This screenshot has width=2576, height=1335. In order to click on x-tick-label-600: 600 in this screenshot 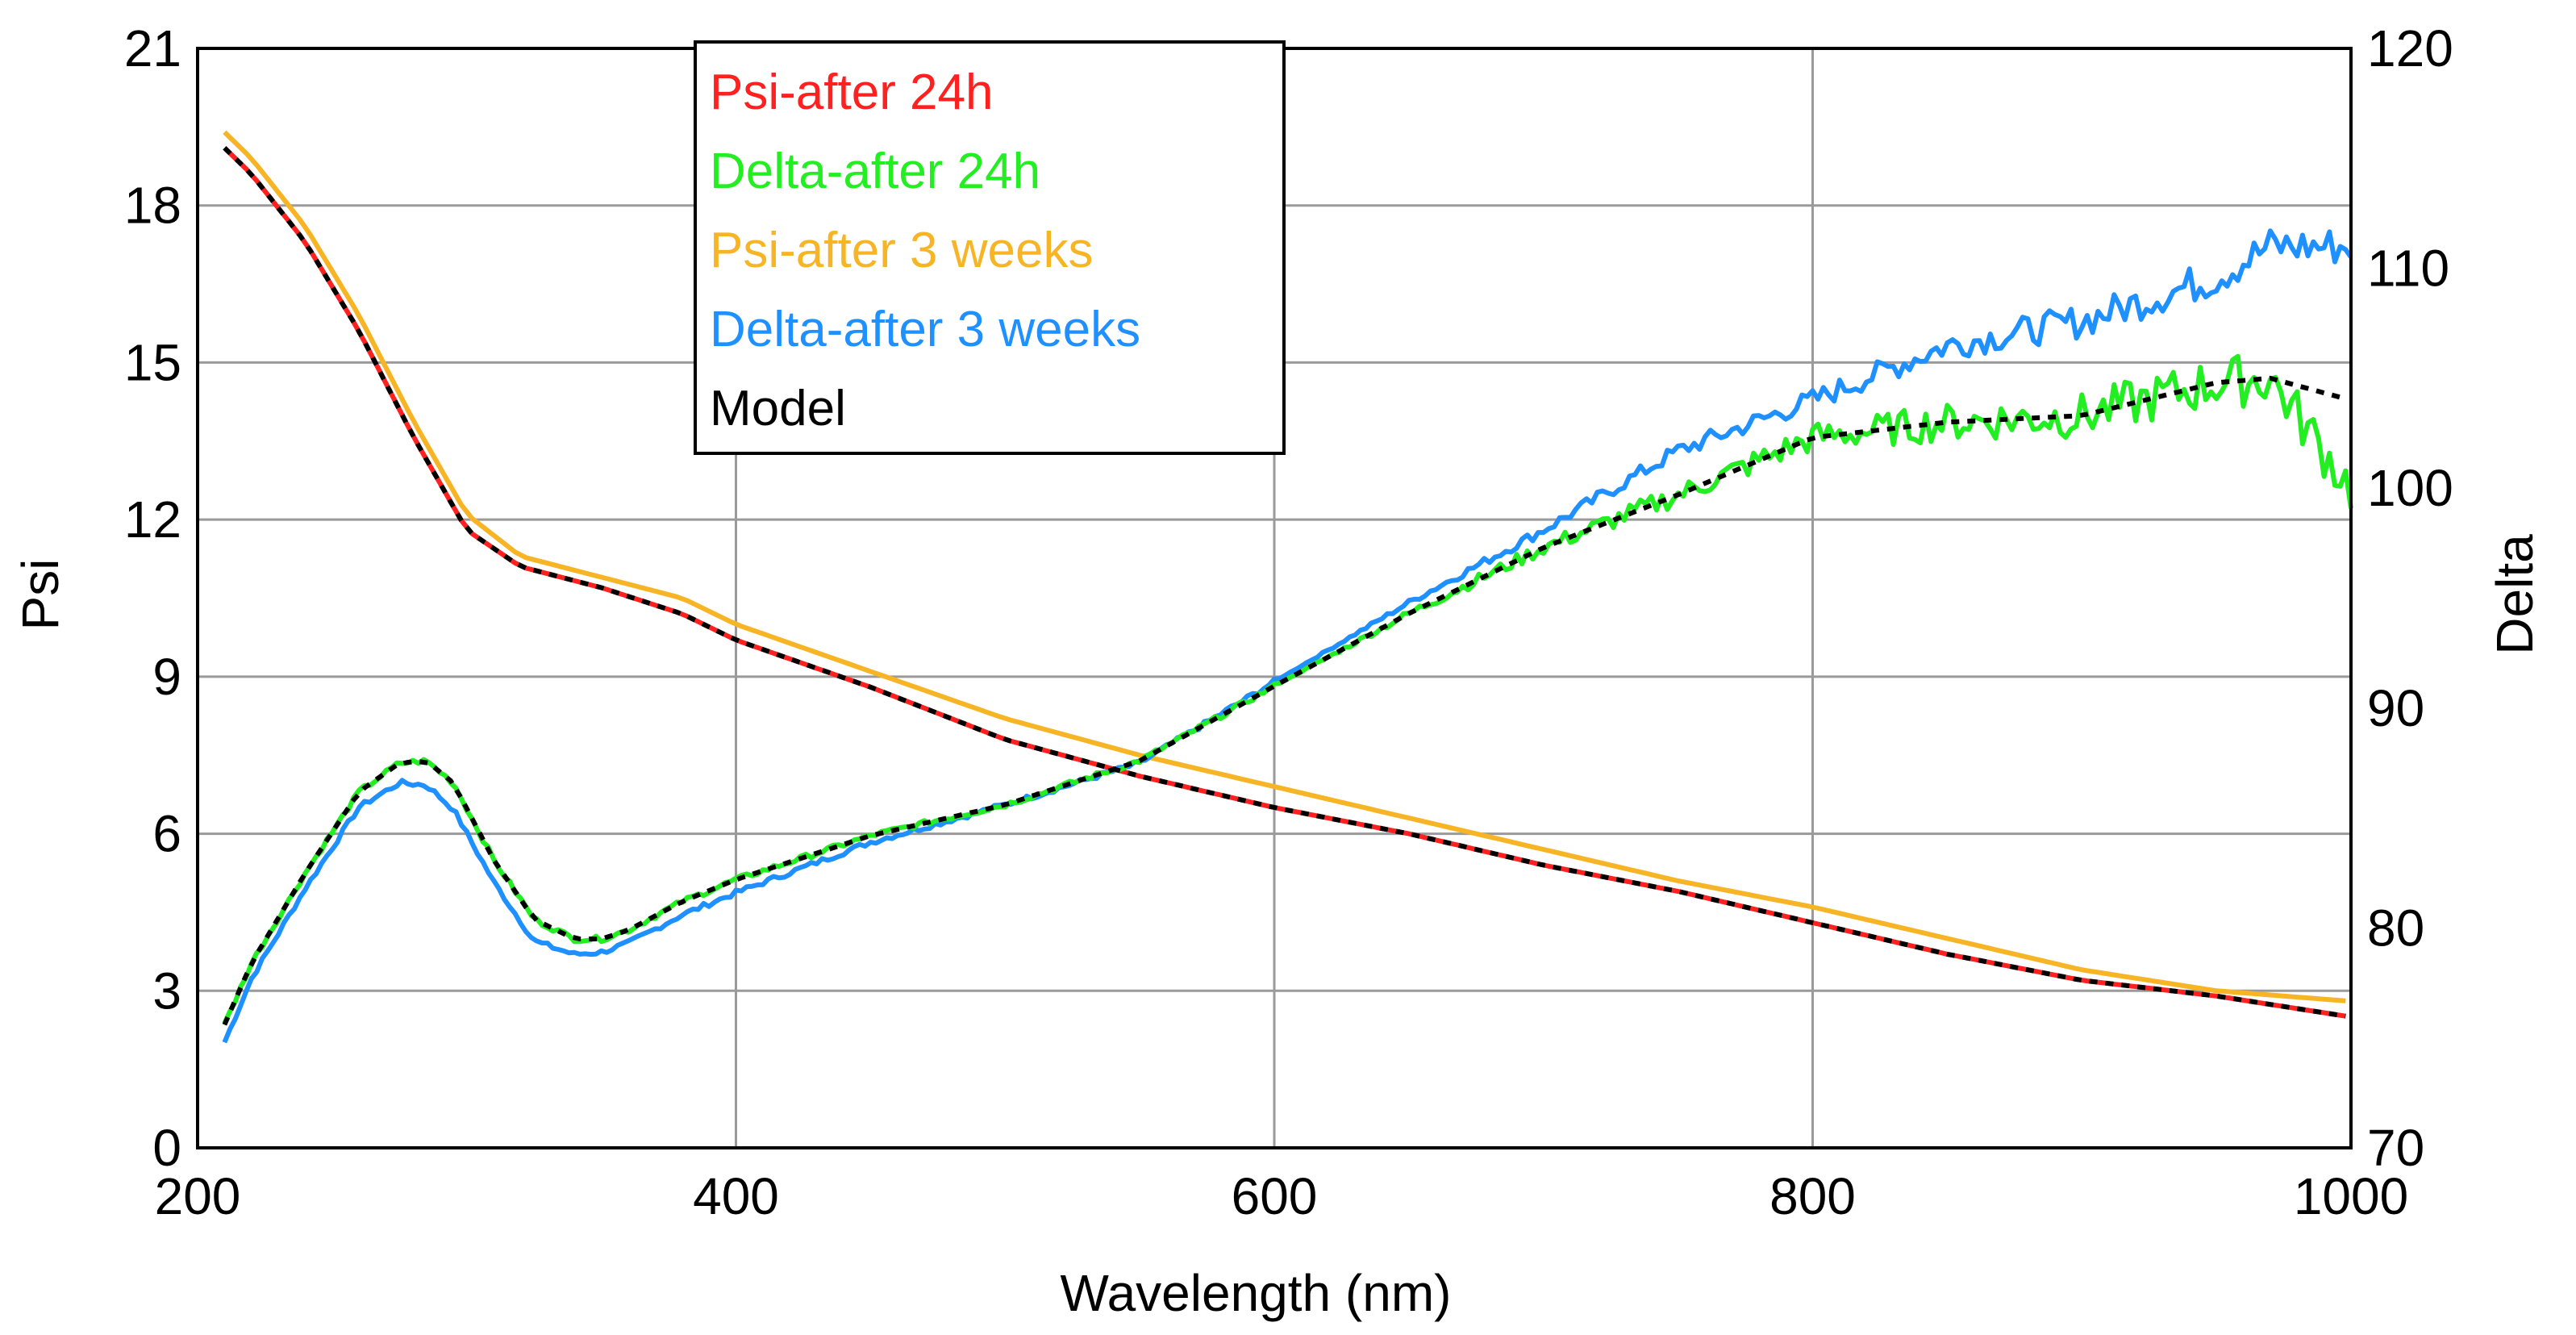, I will do `click(1275, 1196)`.